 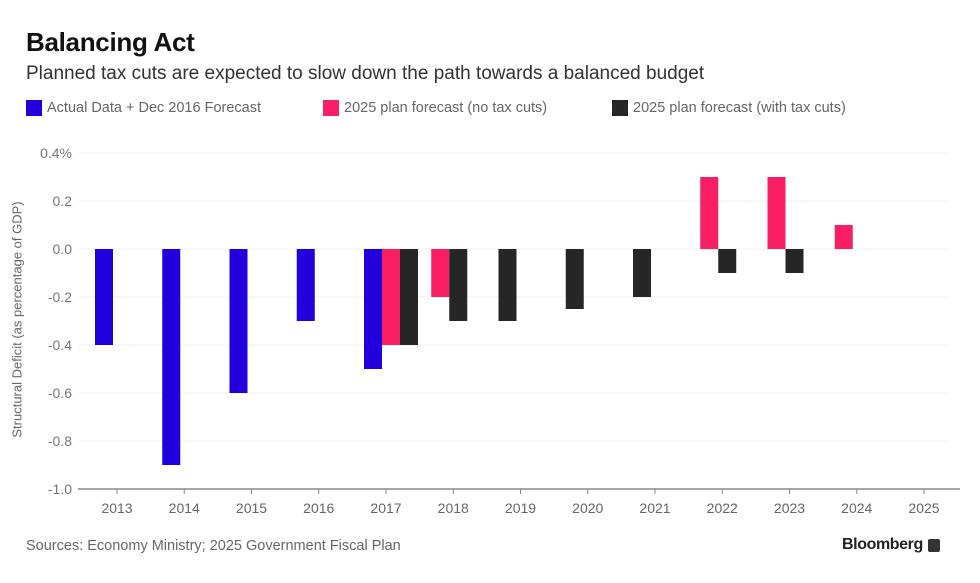 What do you see at coordinates (251, 508) in the screenshot?
I see `x-tick-label: 2015` at bounding box center [251, 508].